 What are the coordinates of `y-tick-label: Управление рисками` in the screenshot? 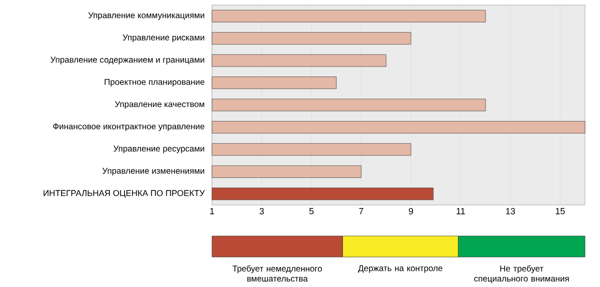 It's located at (163, 38).